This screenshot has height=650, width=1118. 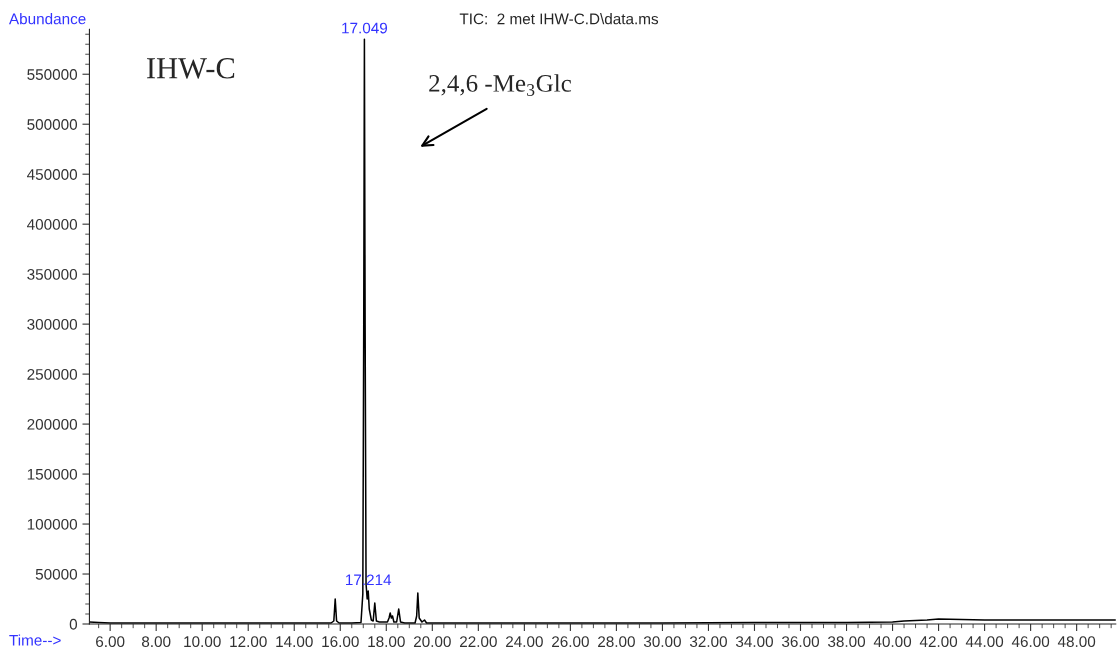 What do you see at coordinates (365, 28) in the screenshot?
I see `annotation: 17.049` at bounding box center [365, 28].